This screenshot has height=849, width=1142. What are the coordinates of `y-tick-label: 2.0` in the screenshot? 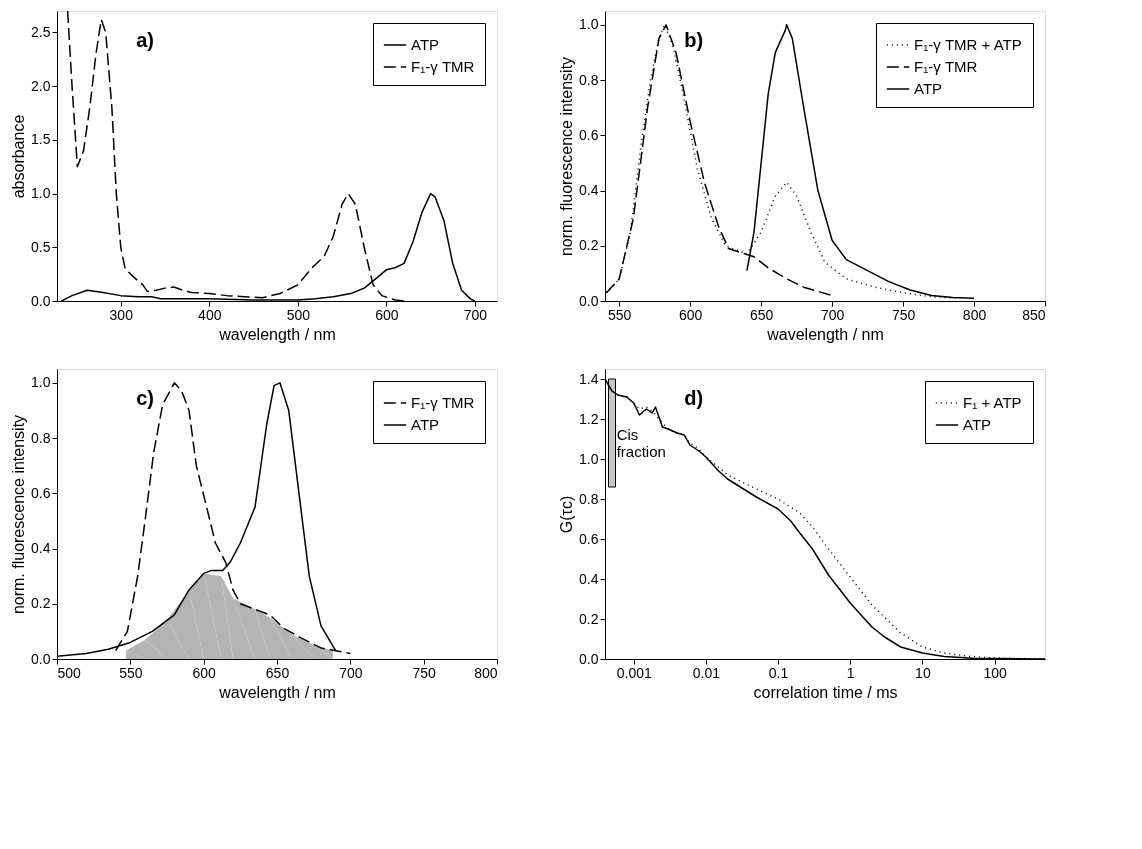 It's located at (41, 85).